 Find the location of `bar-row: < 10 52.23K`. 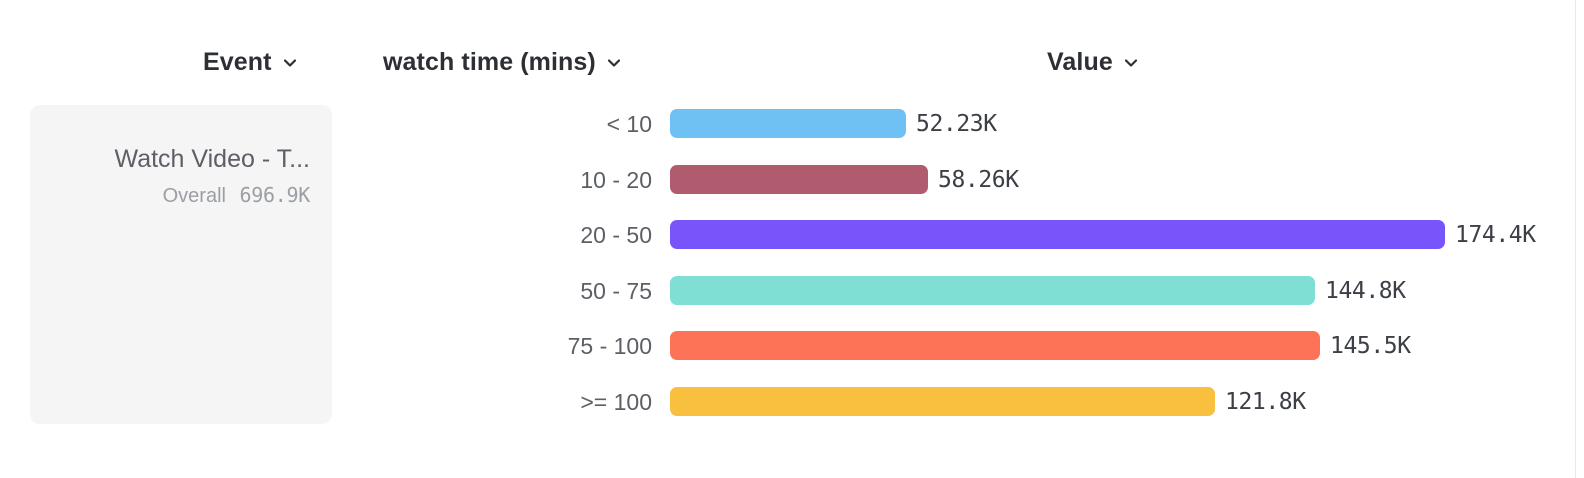

bar-row: < 10 52.23K is located at coordinates (792, 124).